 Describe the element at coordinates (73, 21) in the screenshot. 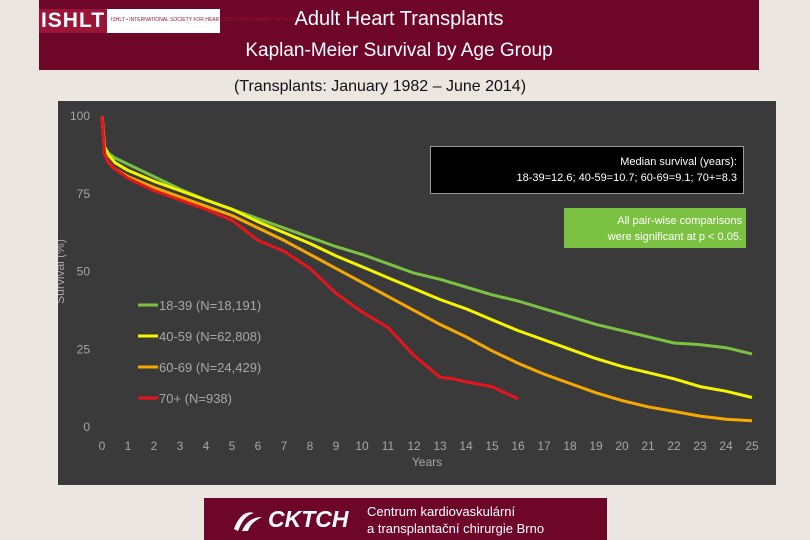

I see `ishlt-logo-mark: ISHLT` at that location.